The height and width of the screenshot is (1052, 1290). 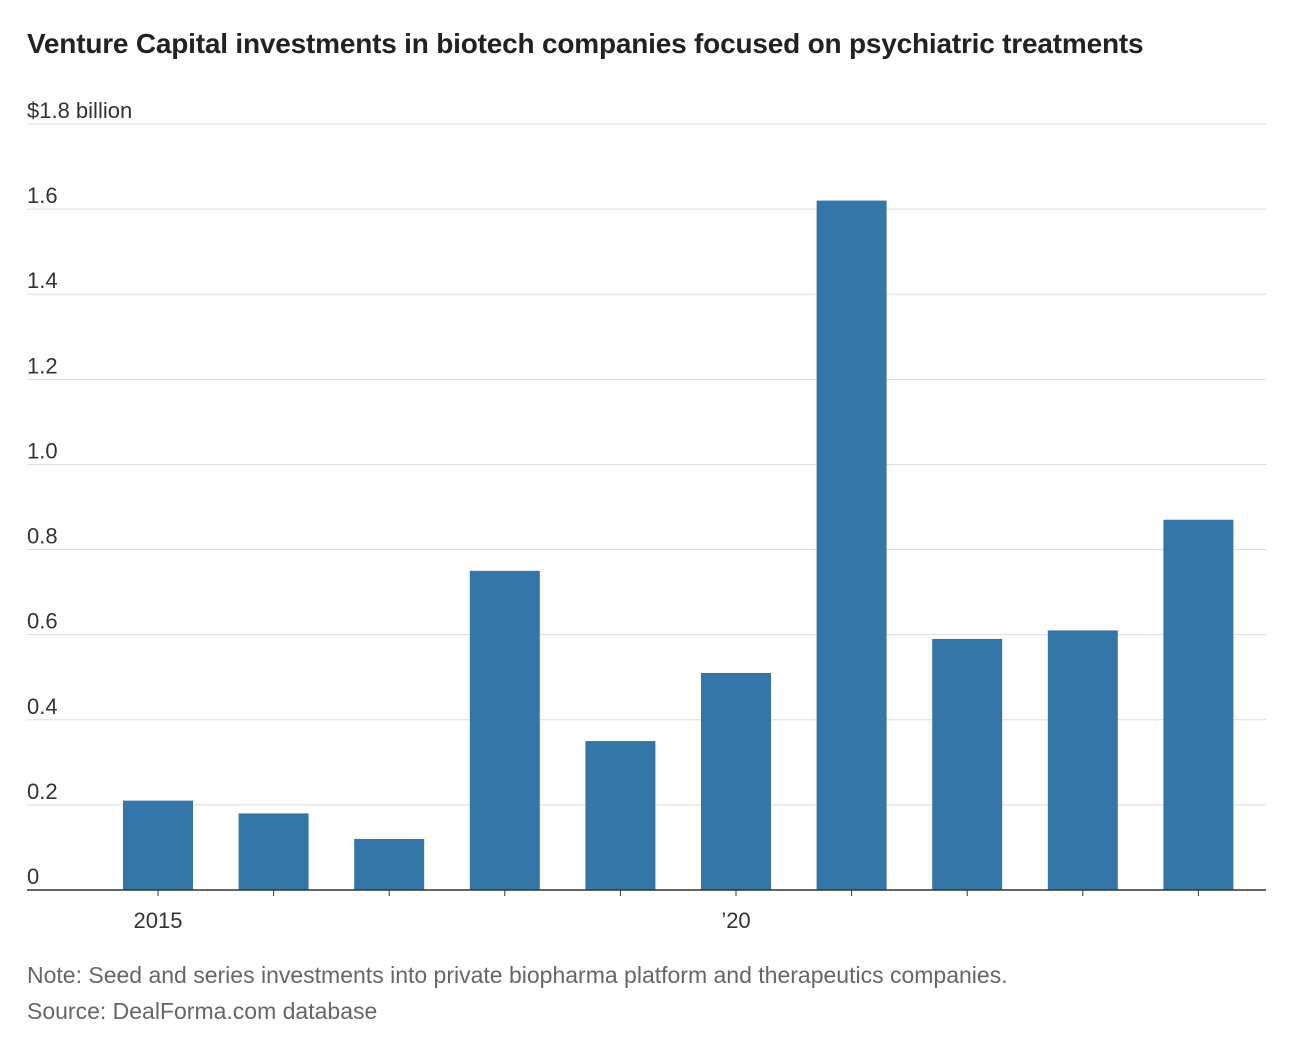 What do you see at coordinates (42, 280) in the screenshot?
I see `y-tick-label: 1.4` at bounding box center [42, 280].